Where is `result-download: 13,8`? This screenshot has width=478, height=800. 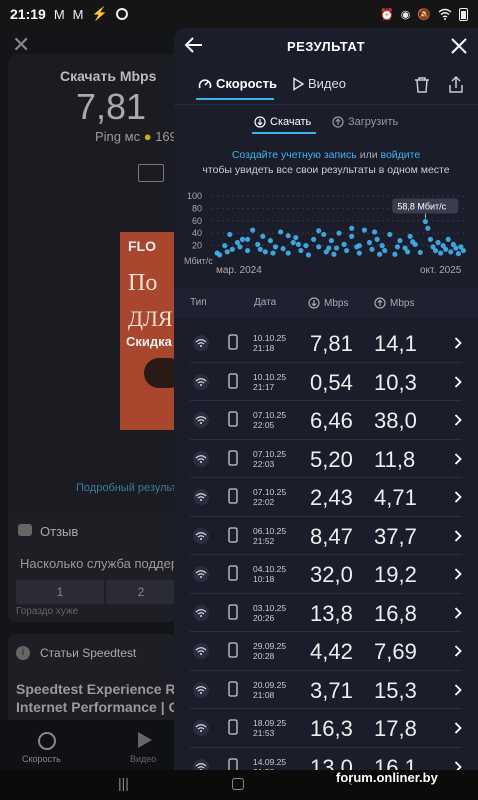
result-download: 13,8 is located at coordinates (331, 613).